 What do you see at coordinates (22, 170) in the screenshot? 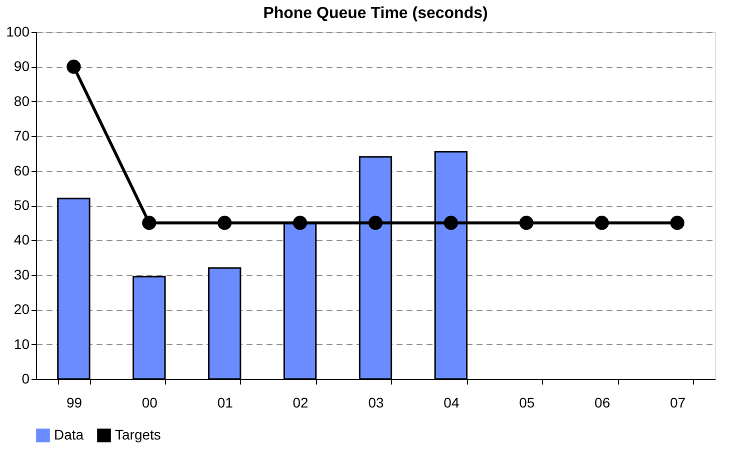
I see `y-tick-label: 60` at bounding box center [22, 170].